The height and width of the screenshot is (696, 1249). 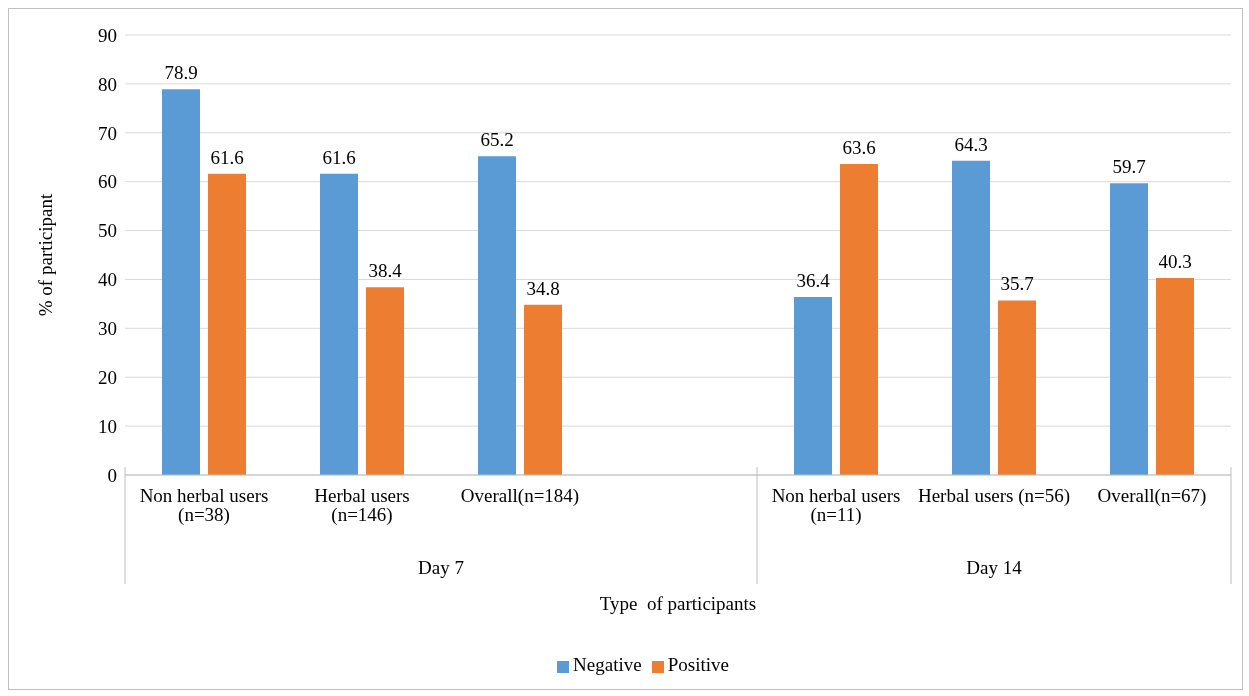 What do you see at coordinates (107, 133) in the screenshot?
I see `y-tick-label: 70` at bounding box center [107, 133].